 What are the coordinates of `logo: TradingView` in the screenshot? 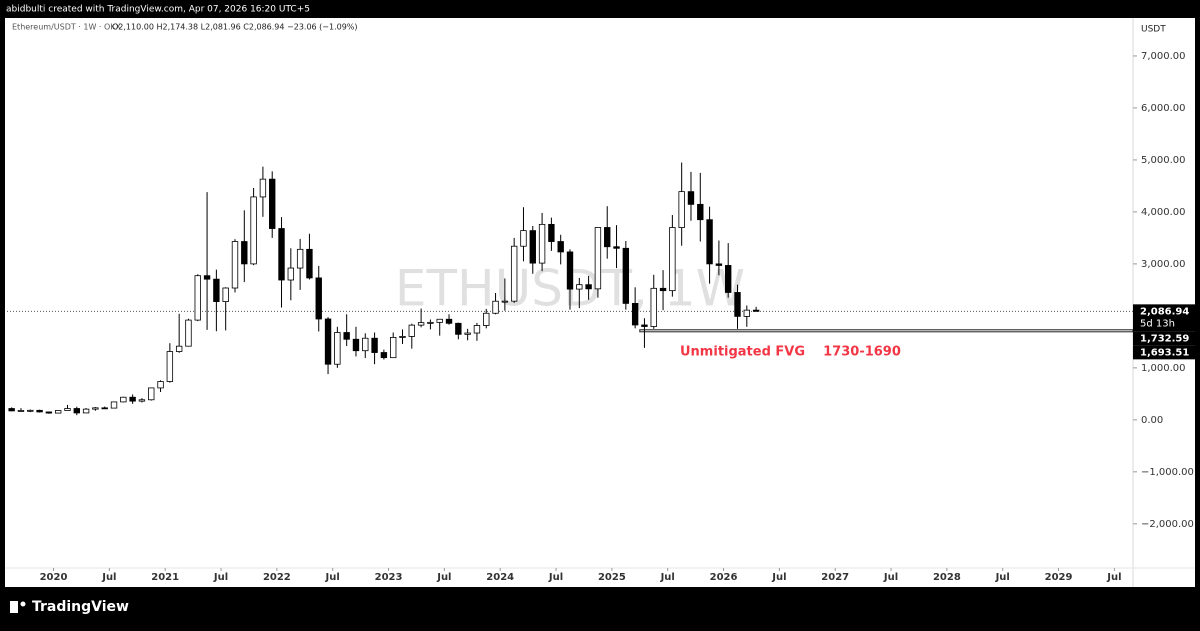 It's located at (69, 607).